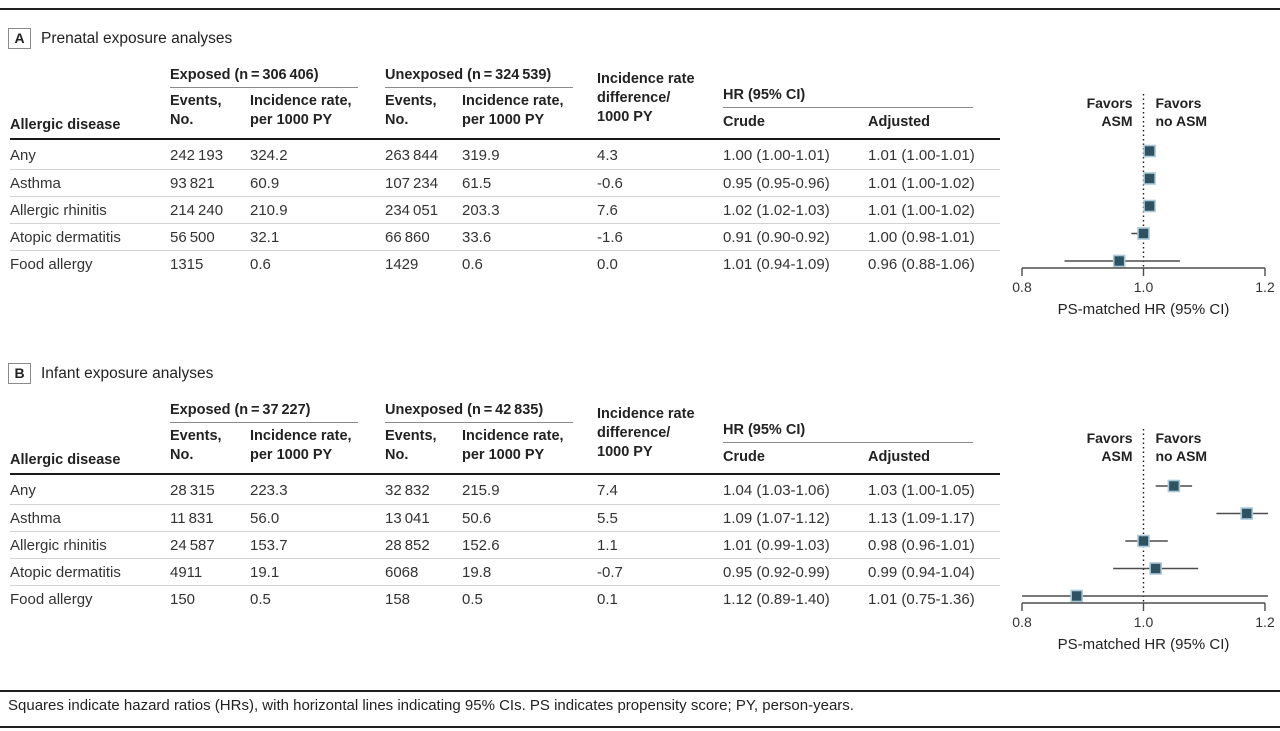 Image resolution: width=1280 pixels, height=731 pixels. Describe the element at coordinates (607, 264) in the screenshot. I see `cell-rate-difference: 0.0` at that location.